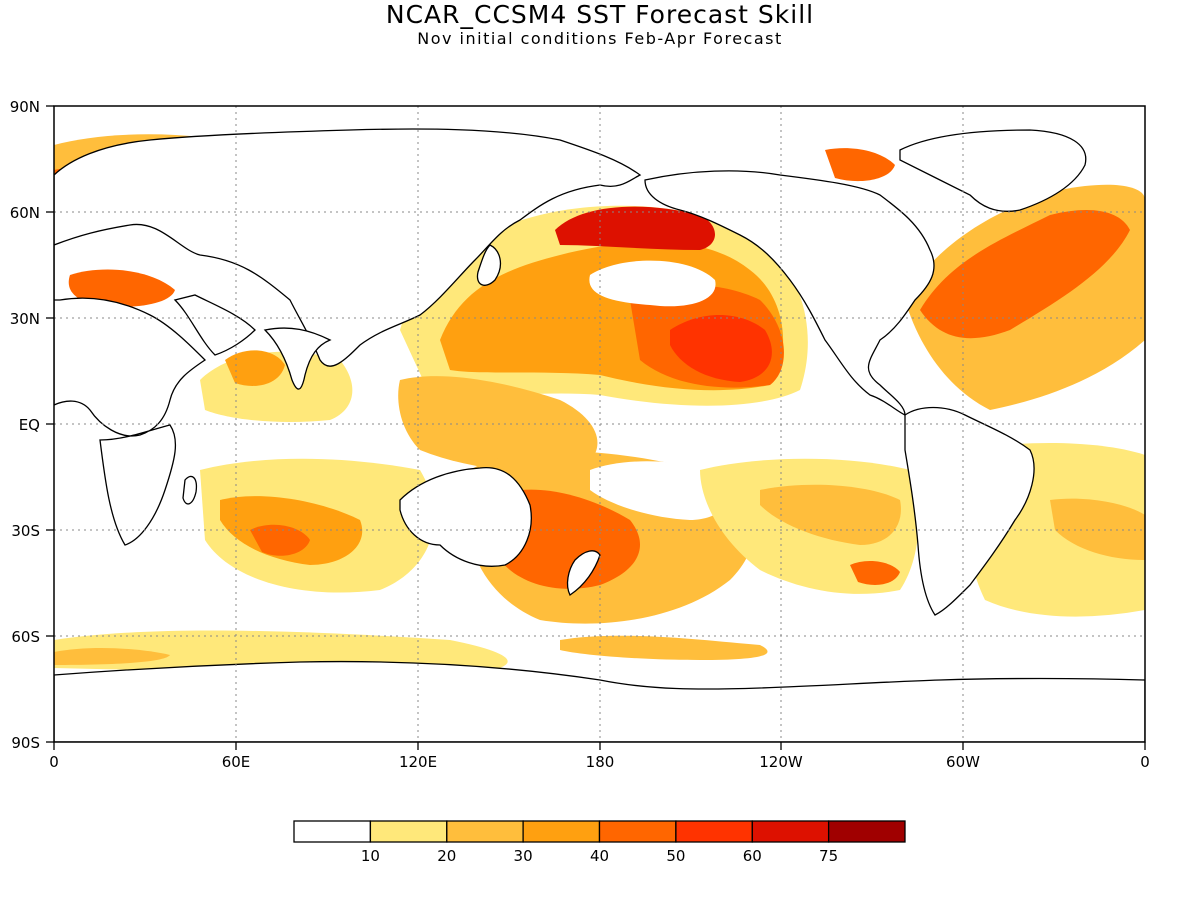 This screenshot has height=900, width=1200. I want to click on legend-label: 40, so click(599, 856).